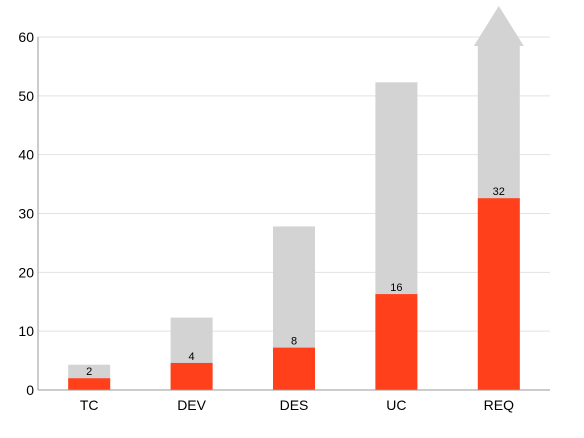 This screenshot has height=438, width=584. I want to click on x-axis: TC DEV DES UC REQ, so click(294, 401).